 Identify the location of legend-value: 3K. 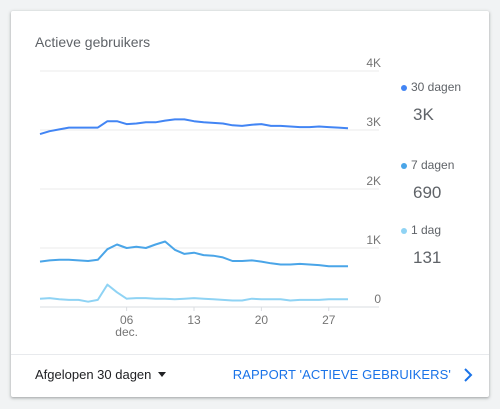
(423, 114).